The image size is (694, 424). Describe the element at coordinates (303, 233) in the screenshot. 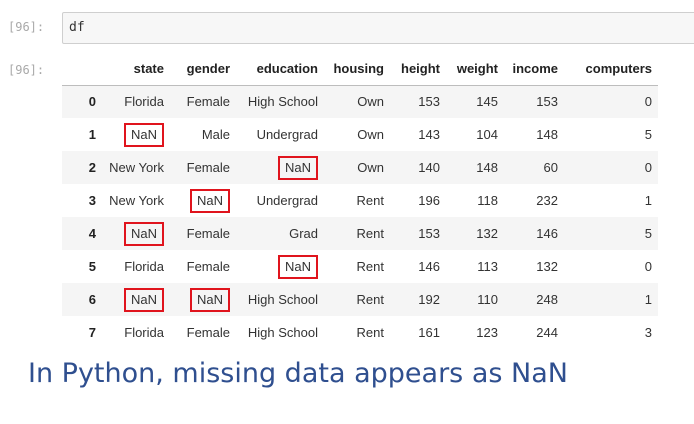

I see `table-cell: Grad` at that location.